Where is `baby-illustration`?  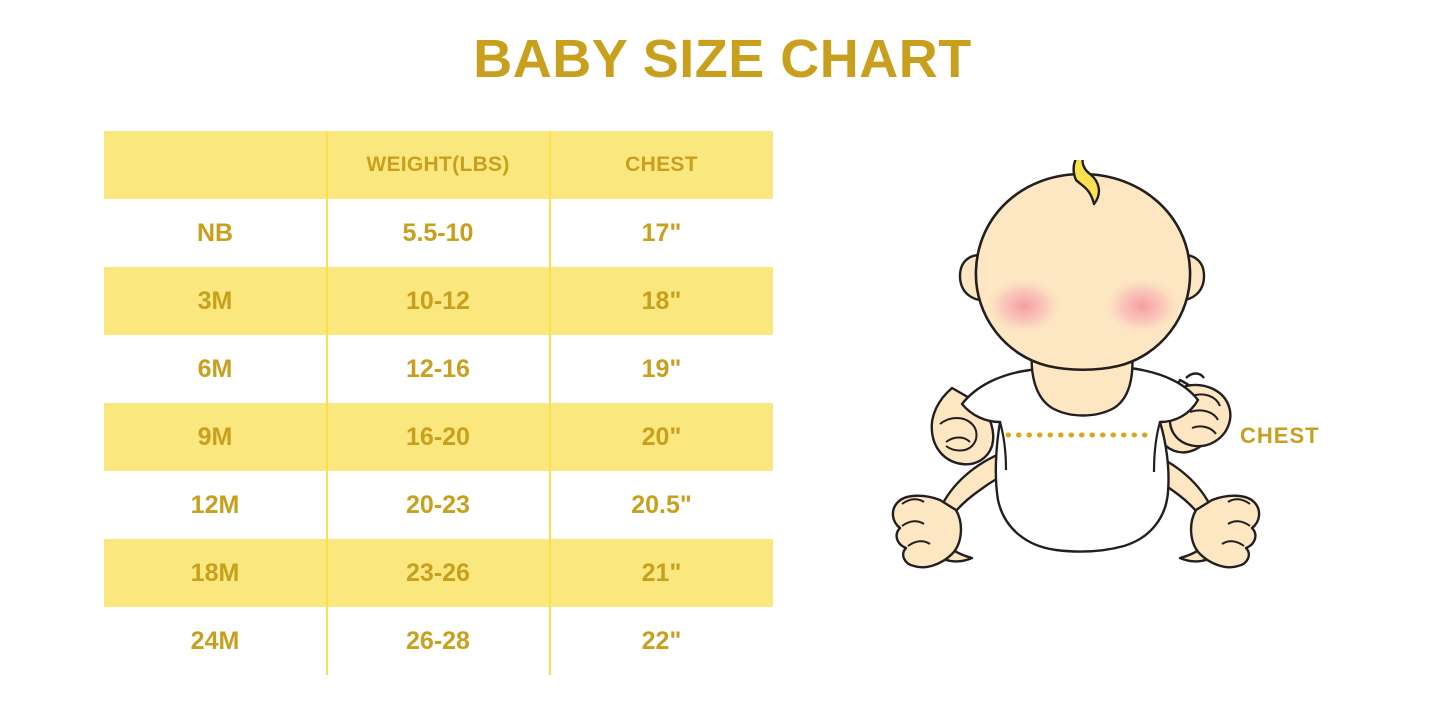
baby-illustration is located at coordinates (1076, 364).